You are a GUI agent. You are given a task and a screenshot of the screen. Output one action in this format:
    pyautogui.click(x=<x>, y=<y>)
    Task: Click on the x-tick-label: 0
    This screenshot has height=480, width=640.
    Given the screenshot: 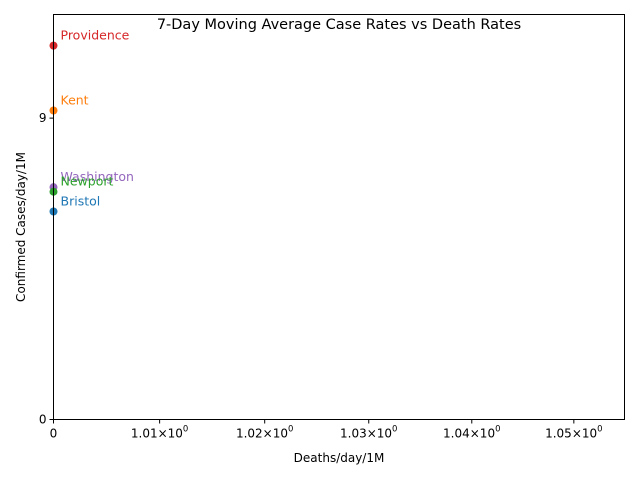 What is the action you would take?
    pyautogui.click(x=54, y=434)
    